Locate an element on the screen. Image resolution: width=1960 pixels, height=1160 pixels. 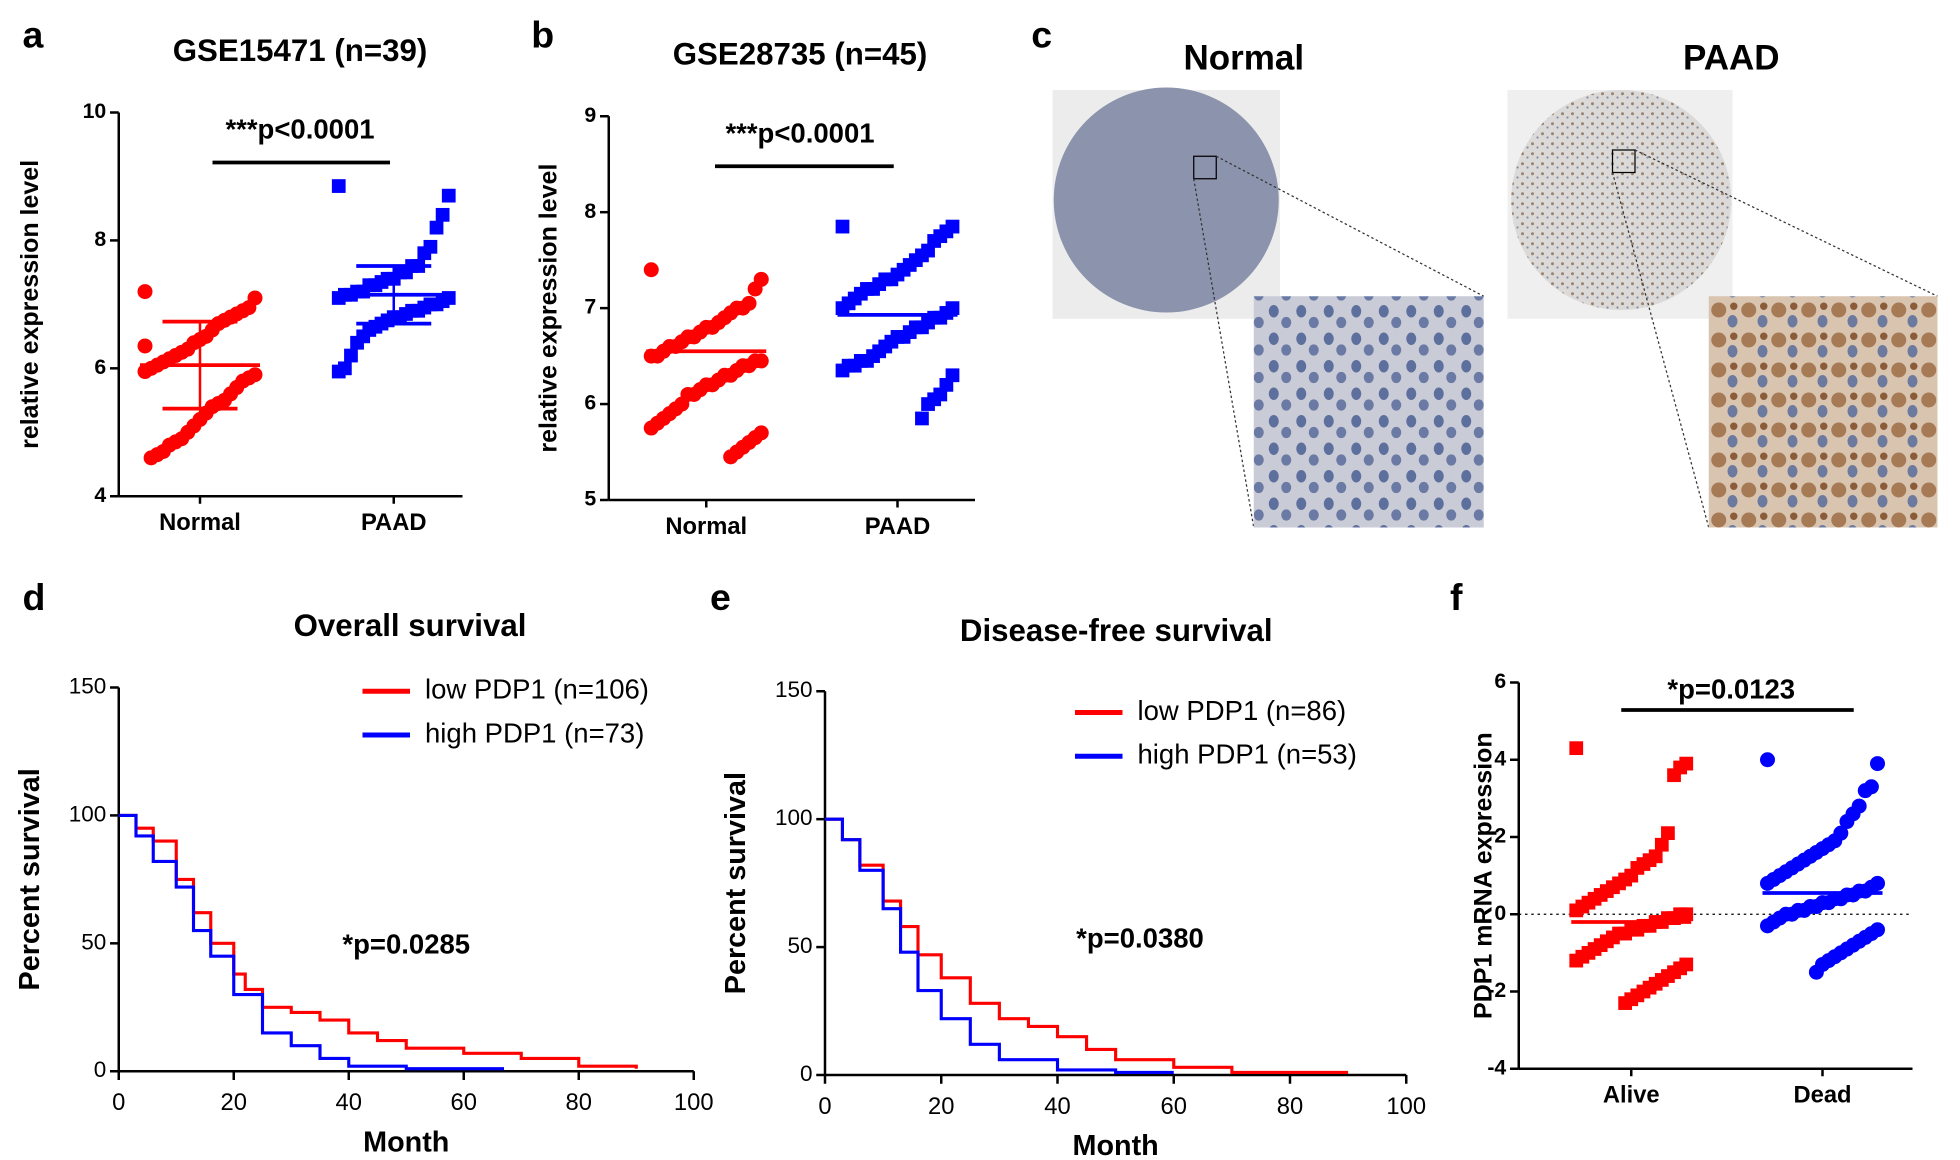
chart-title: GSE15471 (n=39) is located at coordinates (300, 50).